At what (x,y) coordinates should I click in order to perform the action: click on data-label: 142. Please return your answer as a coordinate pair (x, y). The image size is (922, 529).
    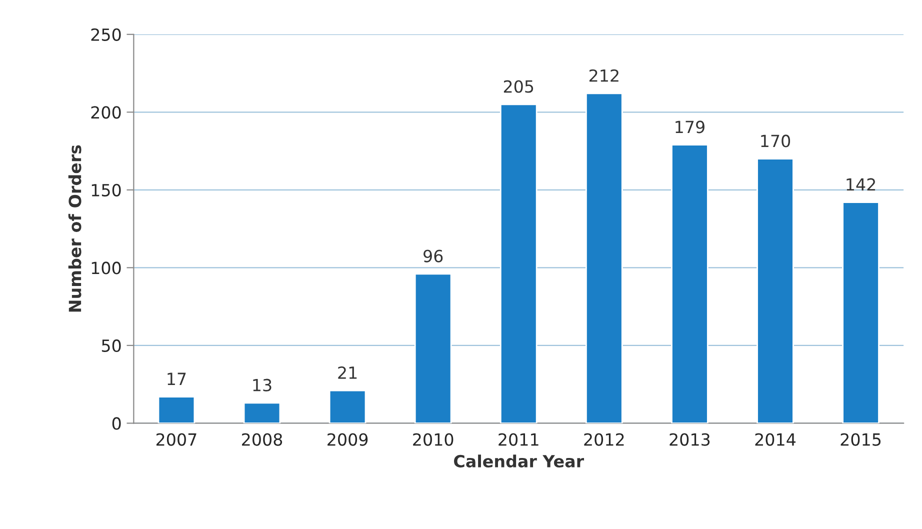
    Looking at the image, I should click on (861, 184).